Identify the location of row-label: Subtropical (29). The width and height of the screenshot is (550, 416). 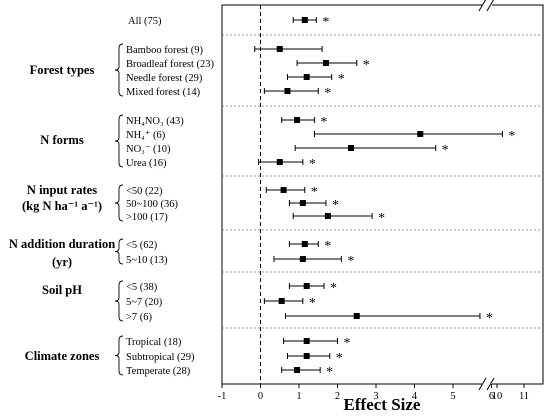
(160, 357).